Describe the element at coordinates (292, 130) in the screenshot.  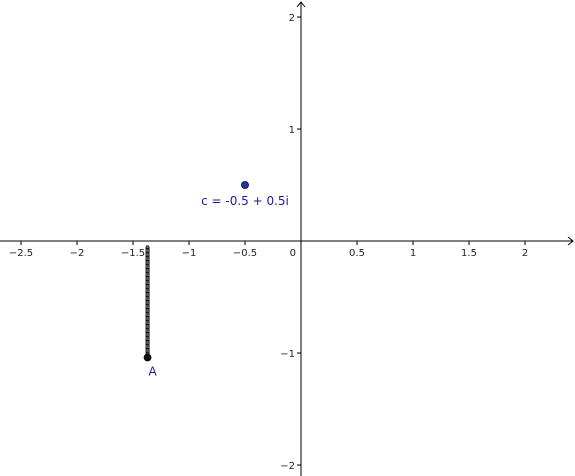
I see `y-tick-label: 1` at that location.